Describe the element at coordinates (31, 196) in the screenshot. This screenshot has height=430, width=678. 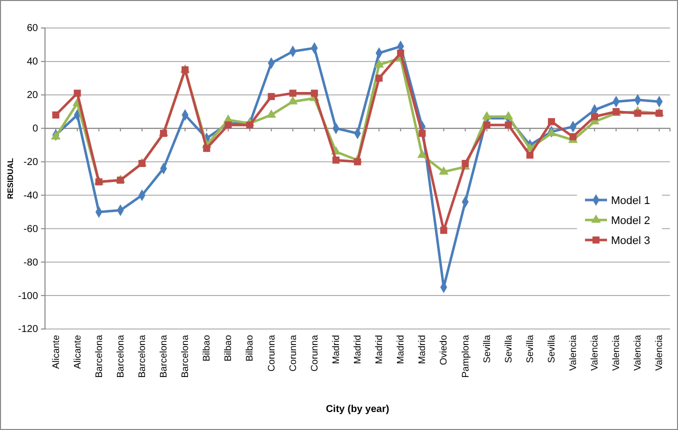
I see `y-tick-label: -40` at that location.